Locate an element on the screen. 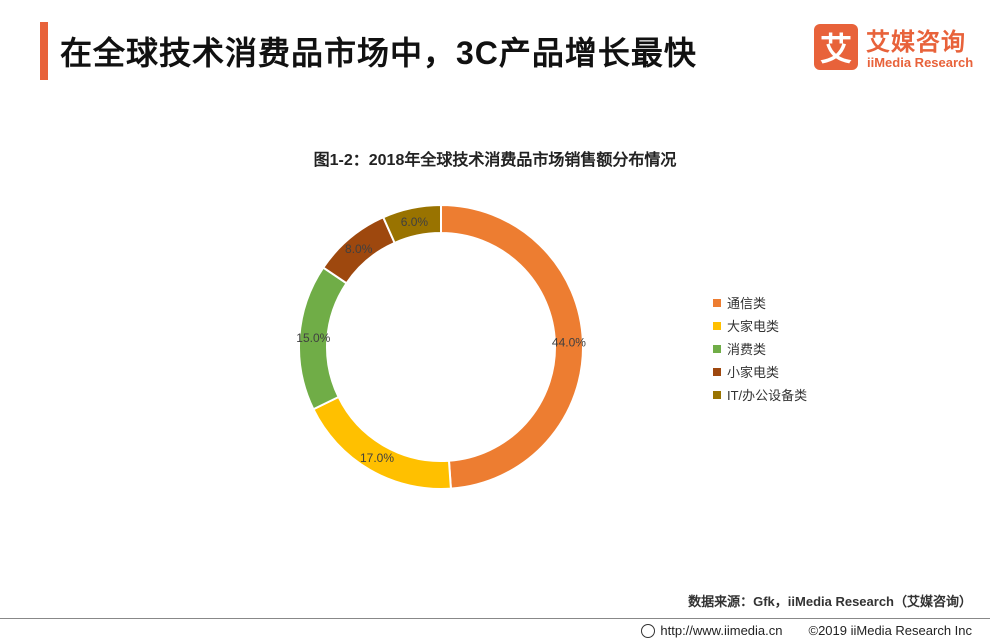  legend-item-3: 消费类 is located at coordinates (760, 348).